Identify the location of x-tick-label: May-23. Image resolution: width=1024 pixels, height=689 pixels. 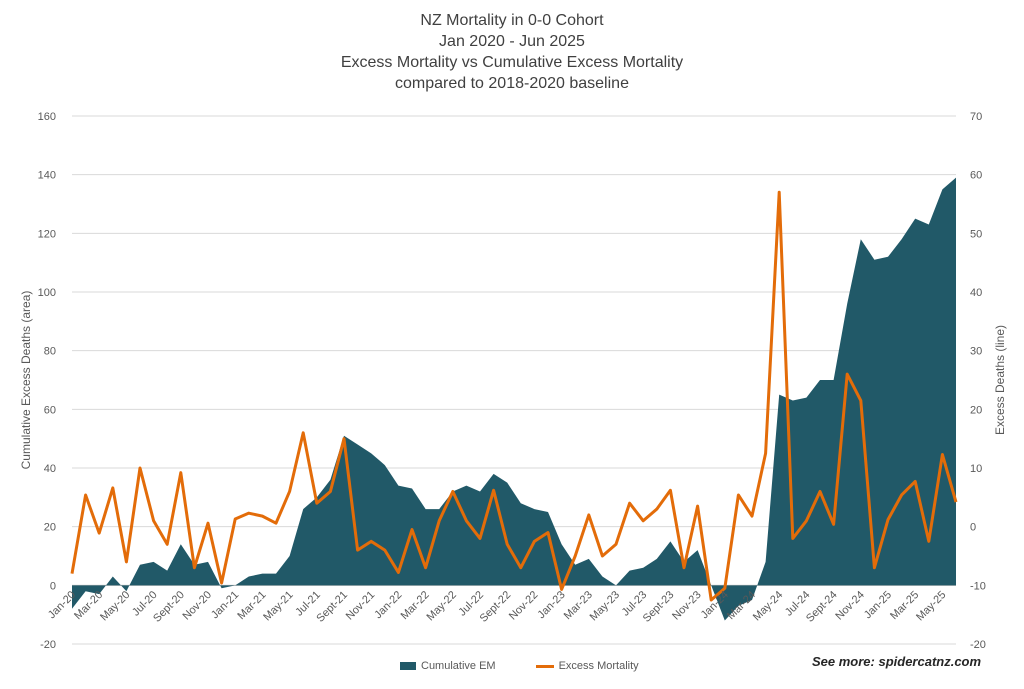
(605, 606).